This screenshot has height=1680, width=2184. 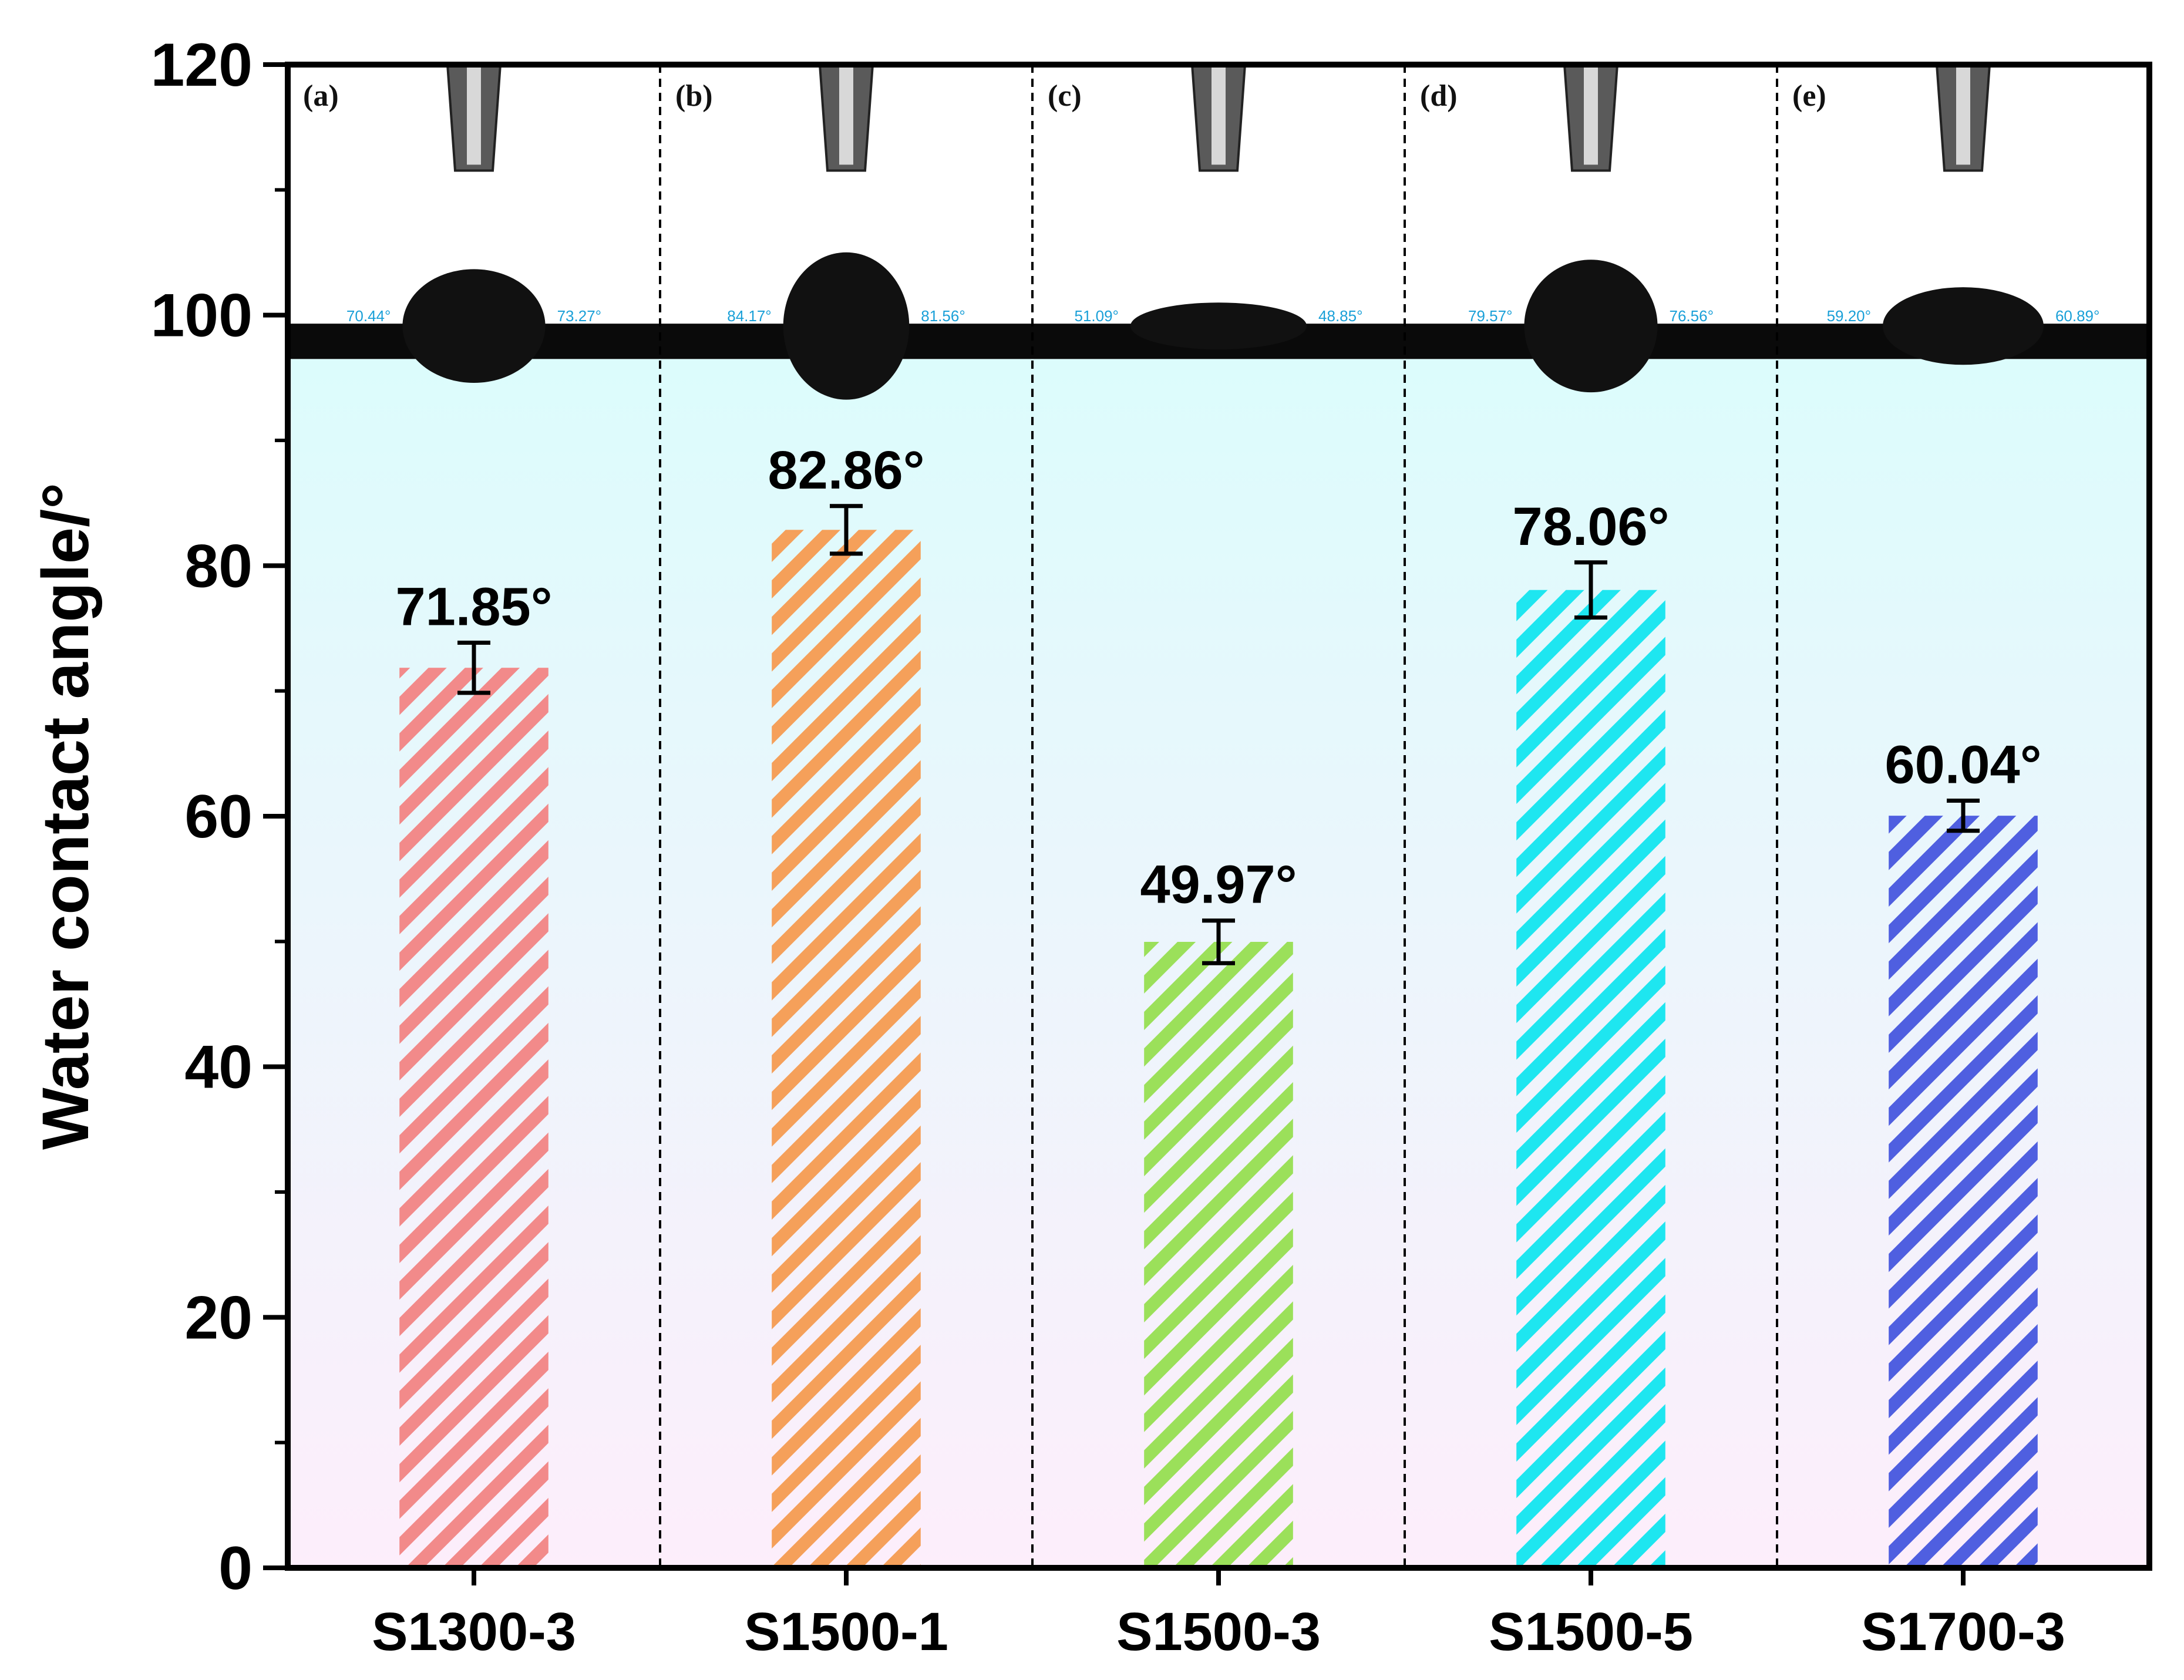 What do you see at coordinates (846, 470) in the screenshot?
I see `bar-value-label: 82.86°` at bounding box center [846, 470].